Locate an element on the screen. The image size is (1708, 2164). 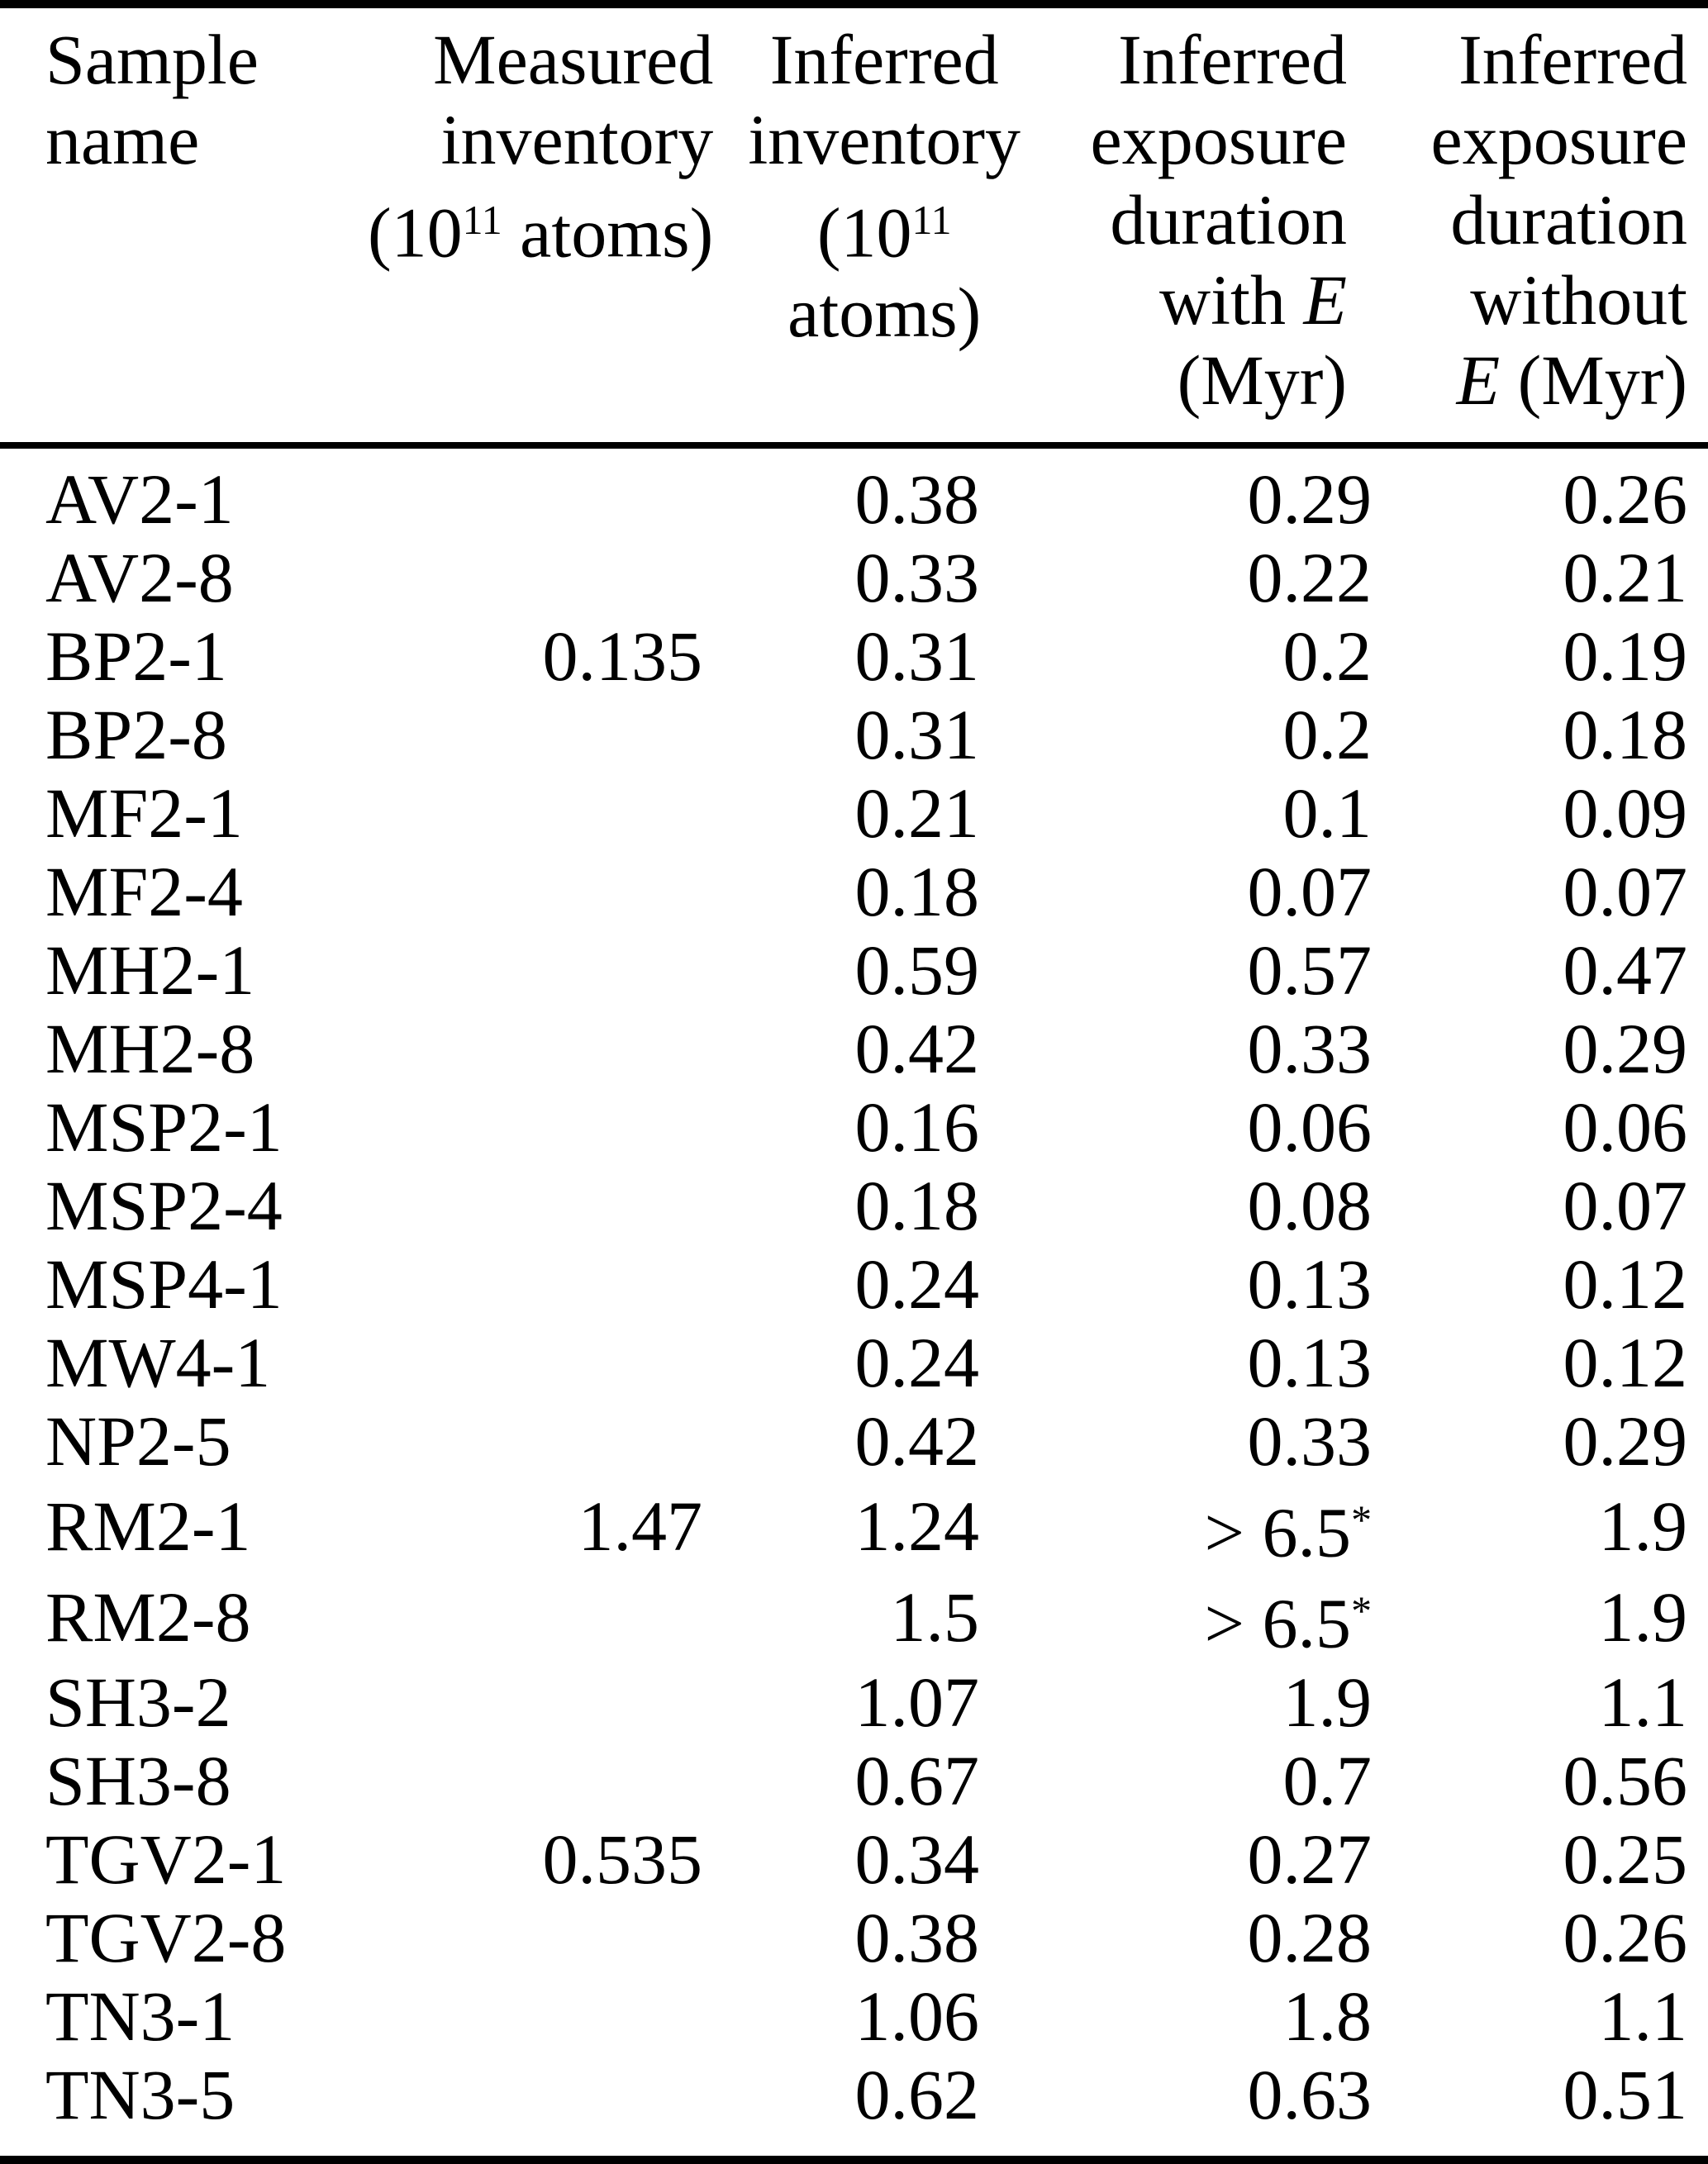
value-cell: 0.28 is located at coordinates (1310, 1937).